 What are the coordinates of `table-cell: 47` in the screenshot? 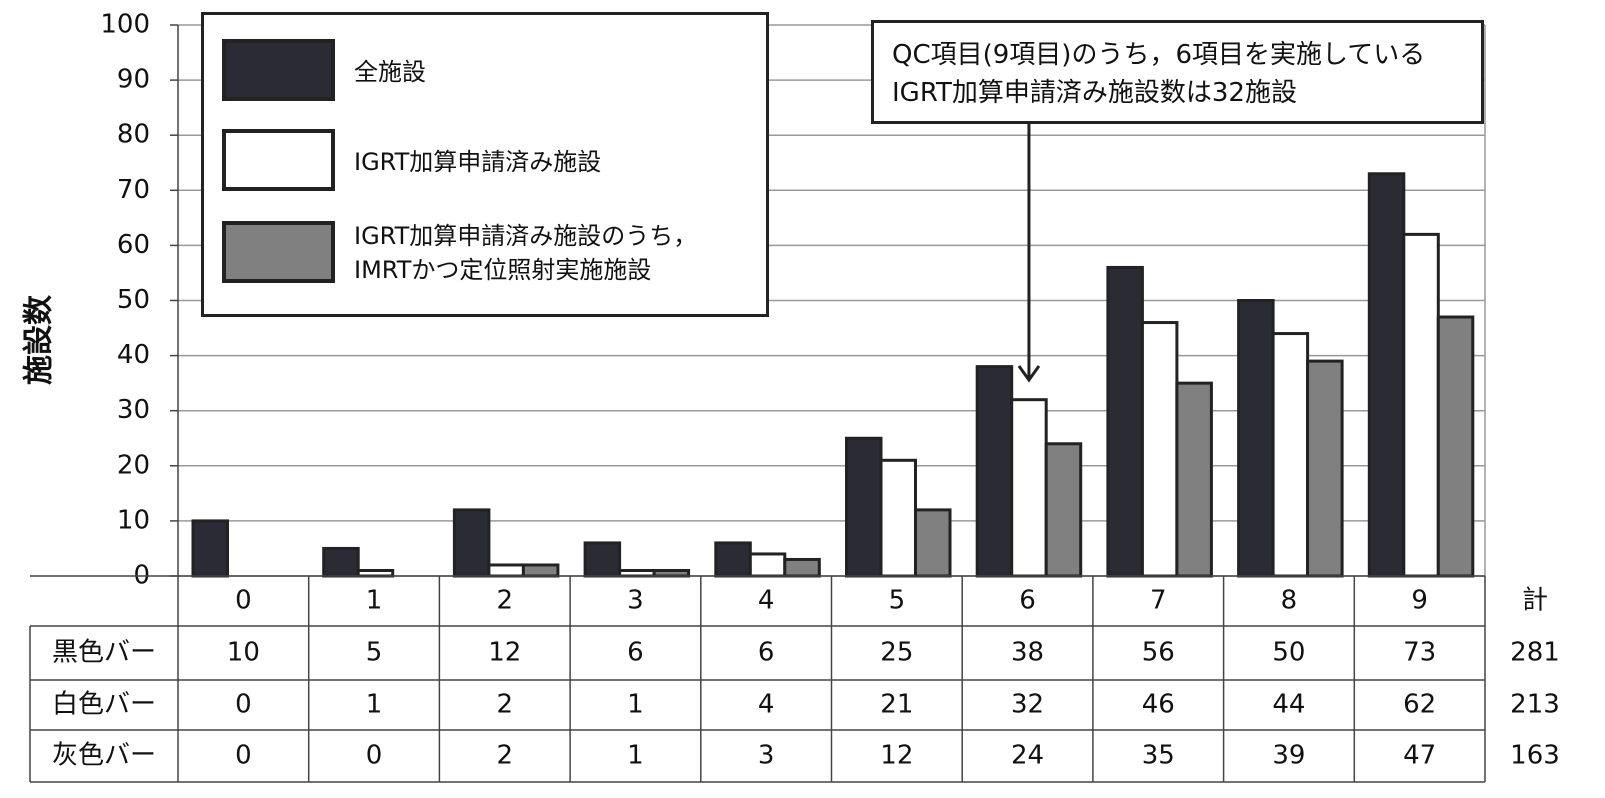 It's located at (1419, 756).